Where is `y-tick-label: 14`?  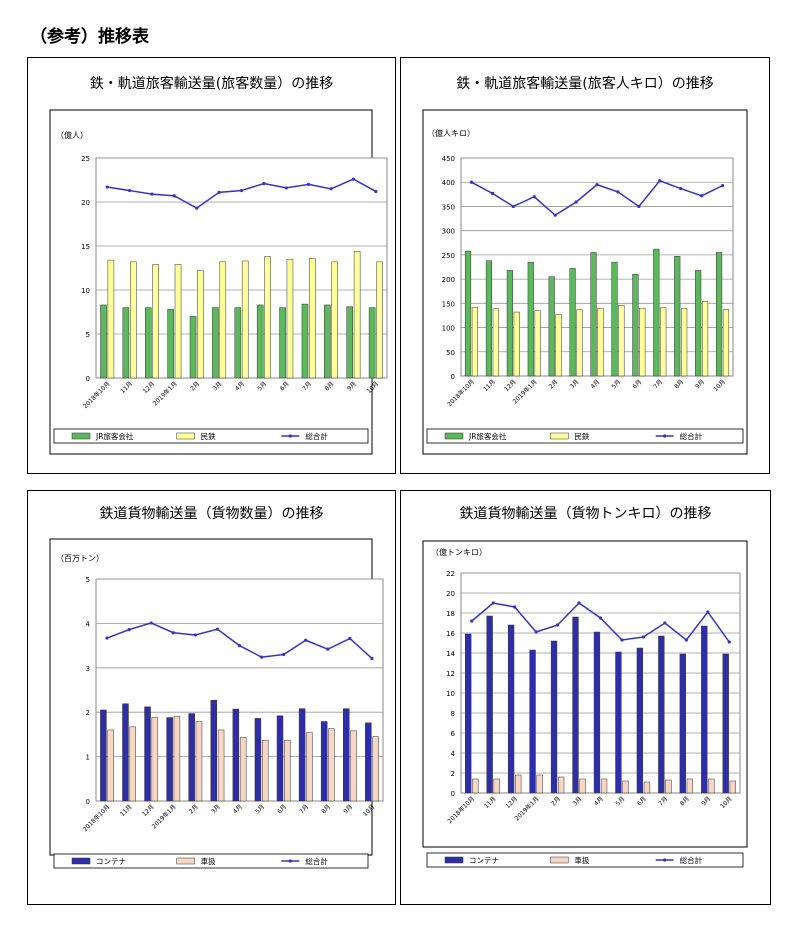 y-tick-label: 14 is located at coordinates (450, 654).